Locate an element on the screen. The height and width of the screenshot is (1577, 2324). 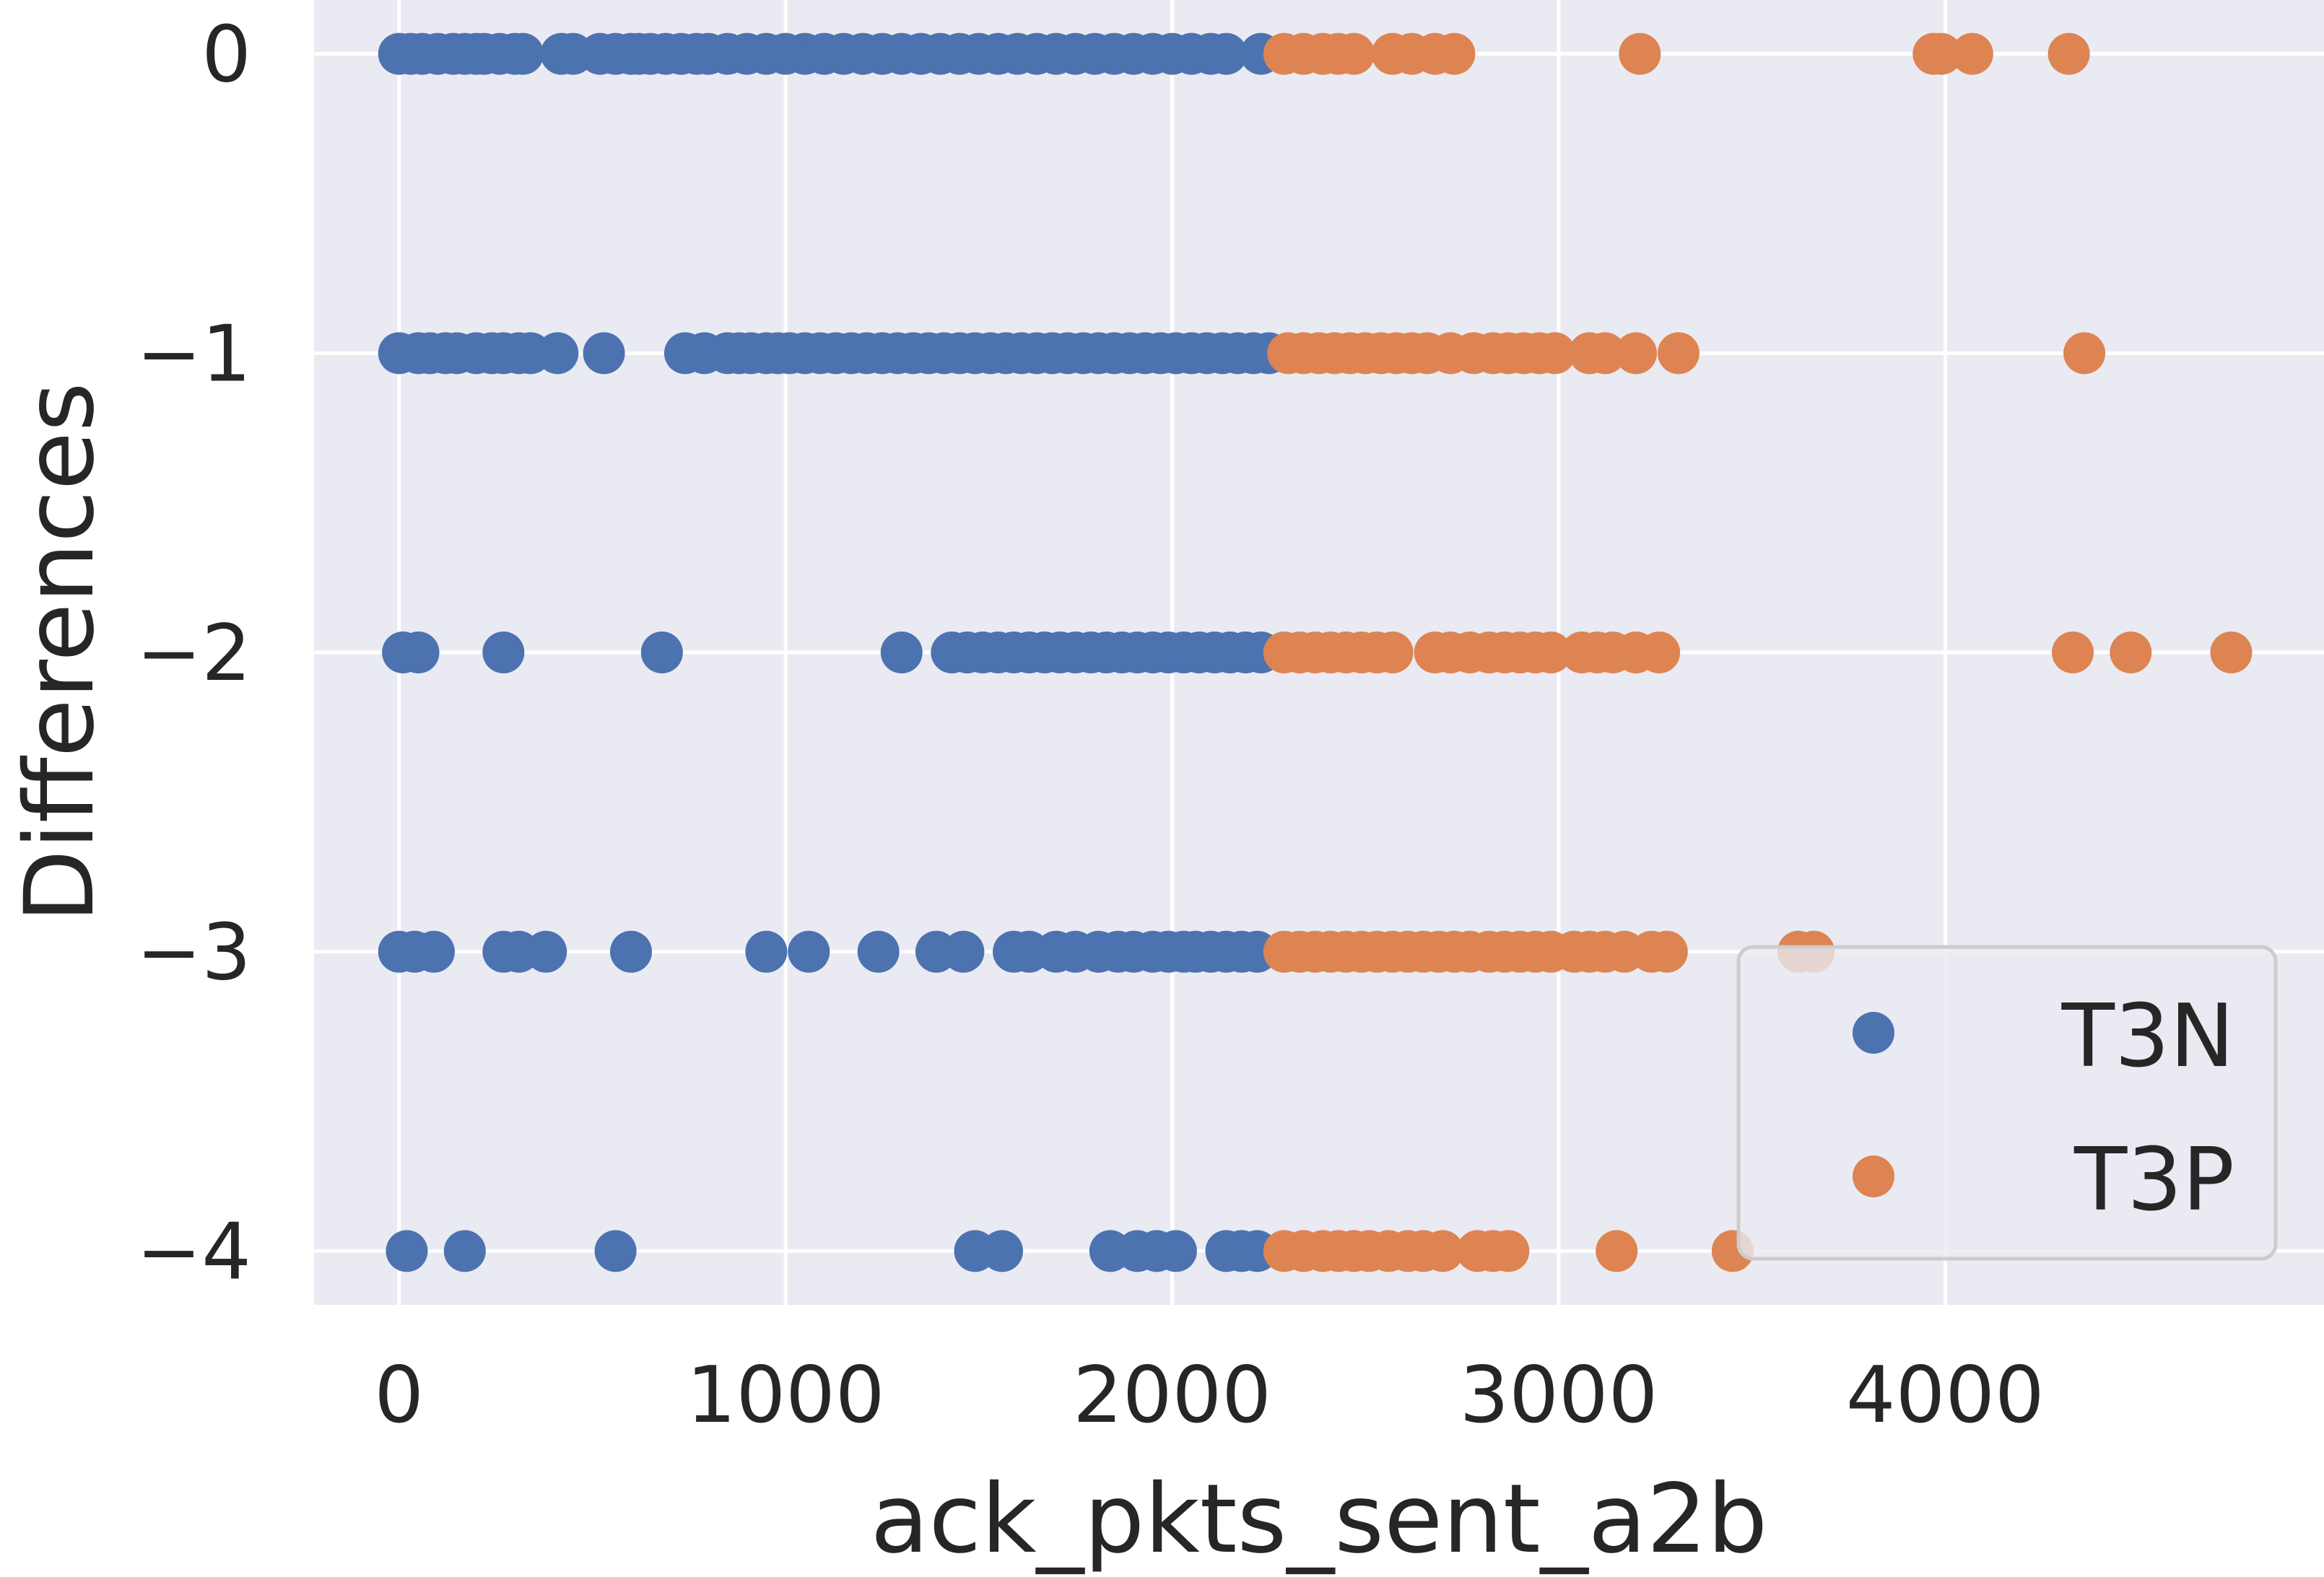
legend-marker-t3n is located at coordinates (1873, 1033).